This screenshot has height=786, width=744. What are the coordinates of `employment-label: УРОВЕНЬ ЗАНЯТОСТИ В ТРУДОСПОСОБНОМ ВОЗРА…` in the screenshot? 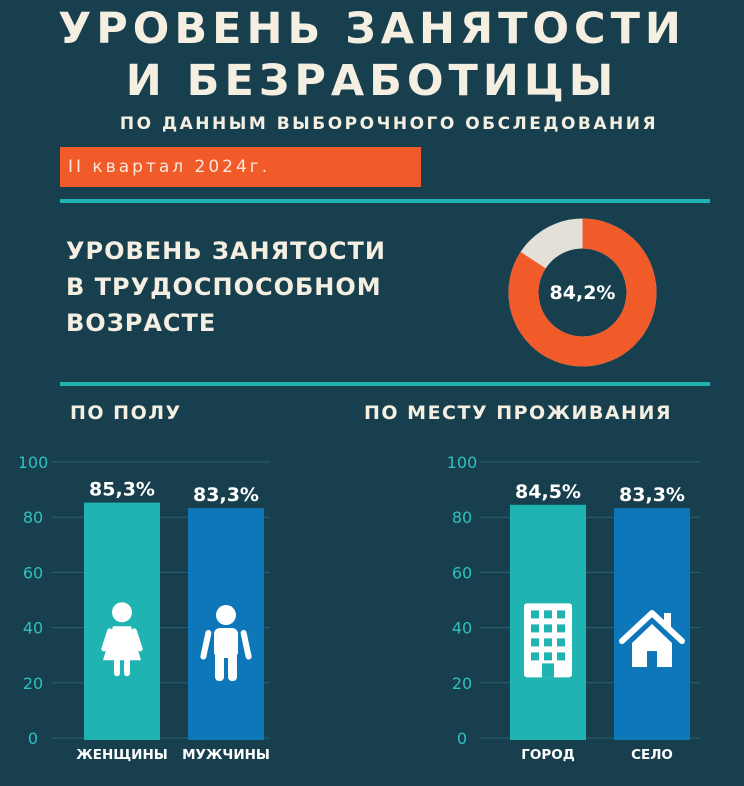 It's located at (246, 287).